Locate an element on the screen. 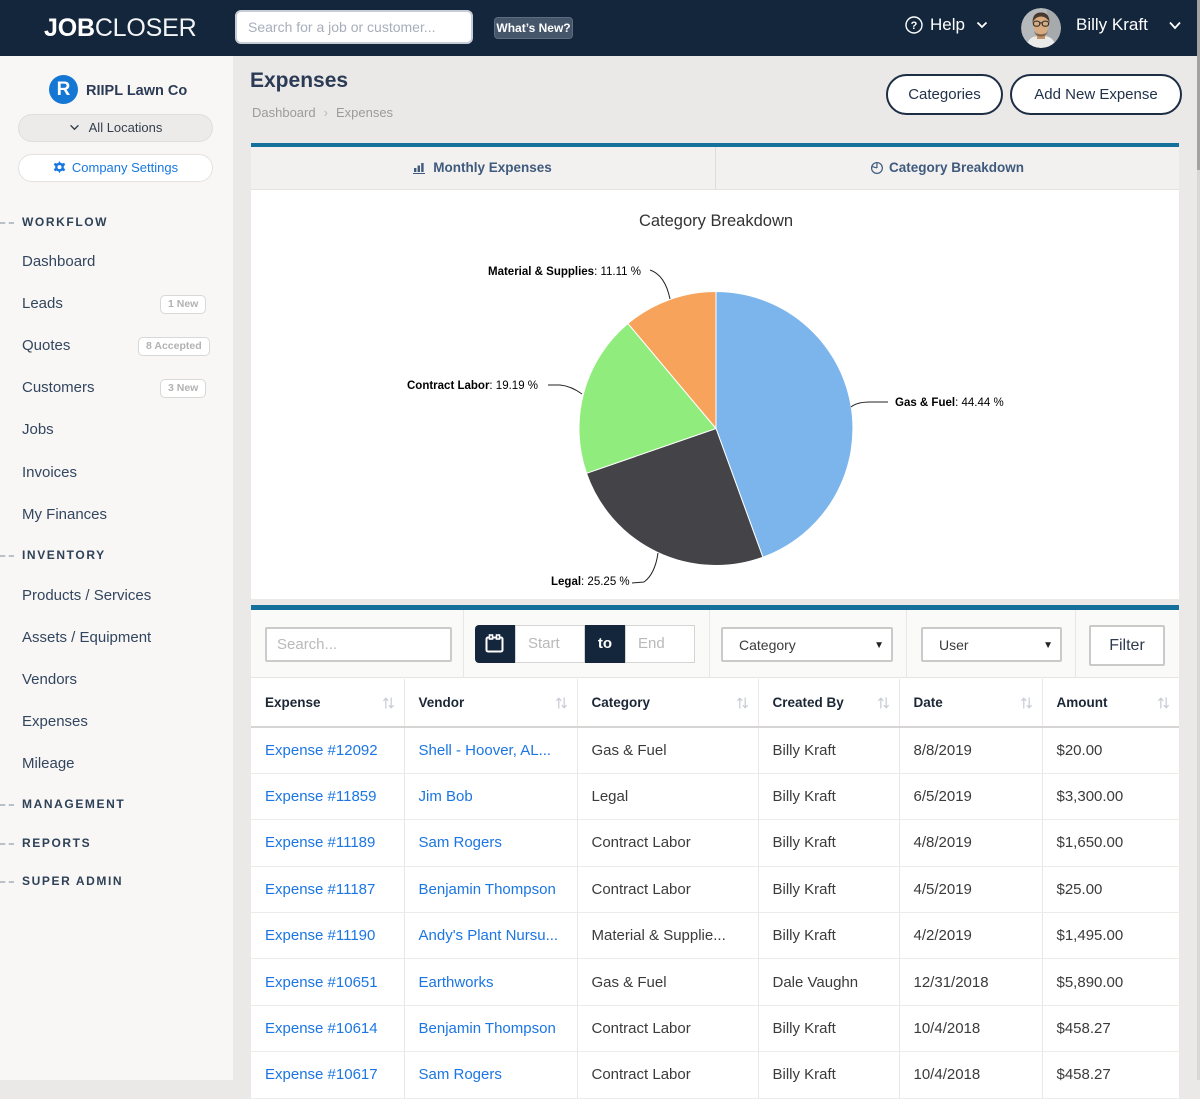 The image size is (1200, 1099). svg-text: Category Breakdown is located at coordinates (716, 221).